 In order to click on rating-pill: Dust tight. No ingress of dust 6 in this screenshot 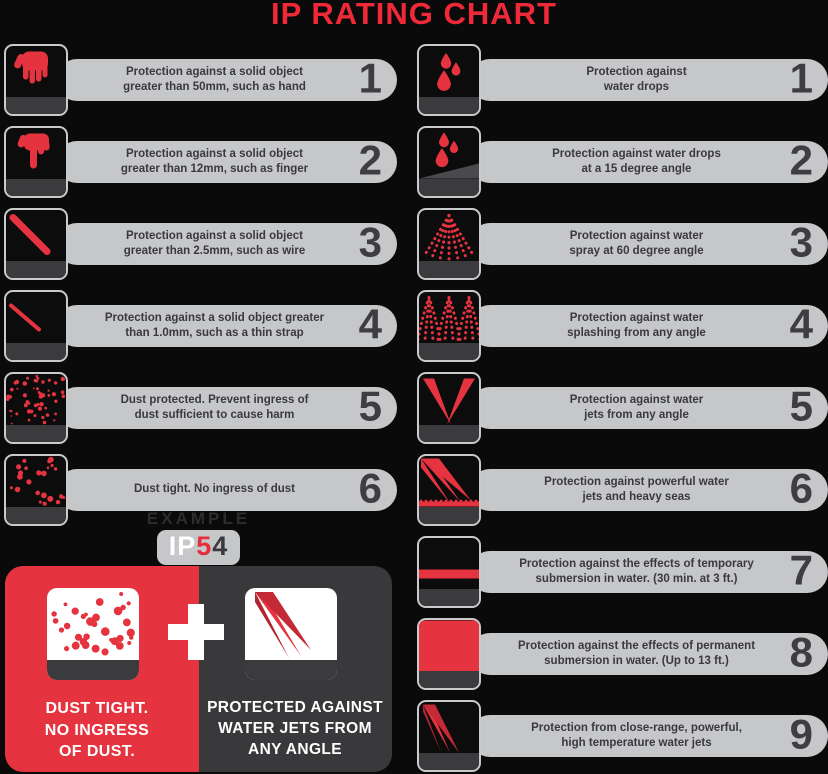, I will do `click(226, 488)`.